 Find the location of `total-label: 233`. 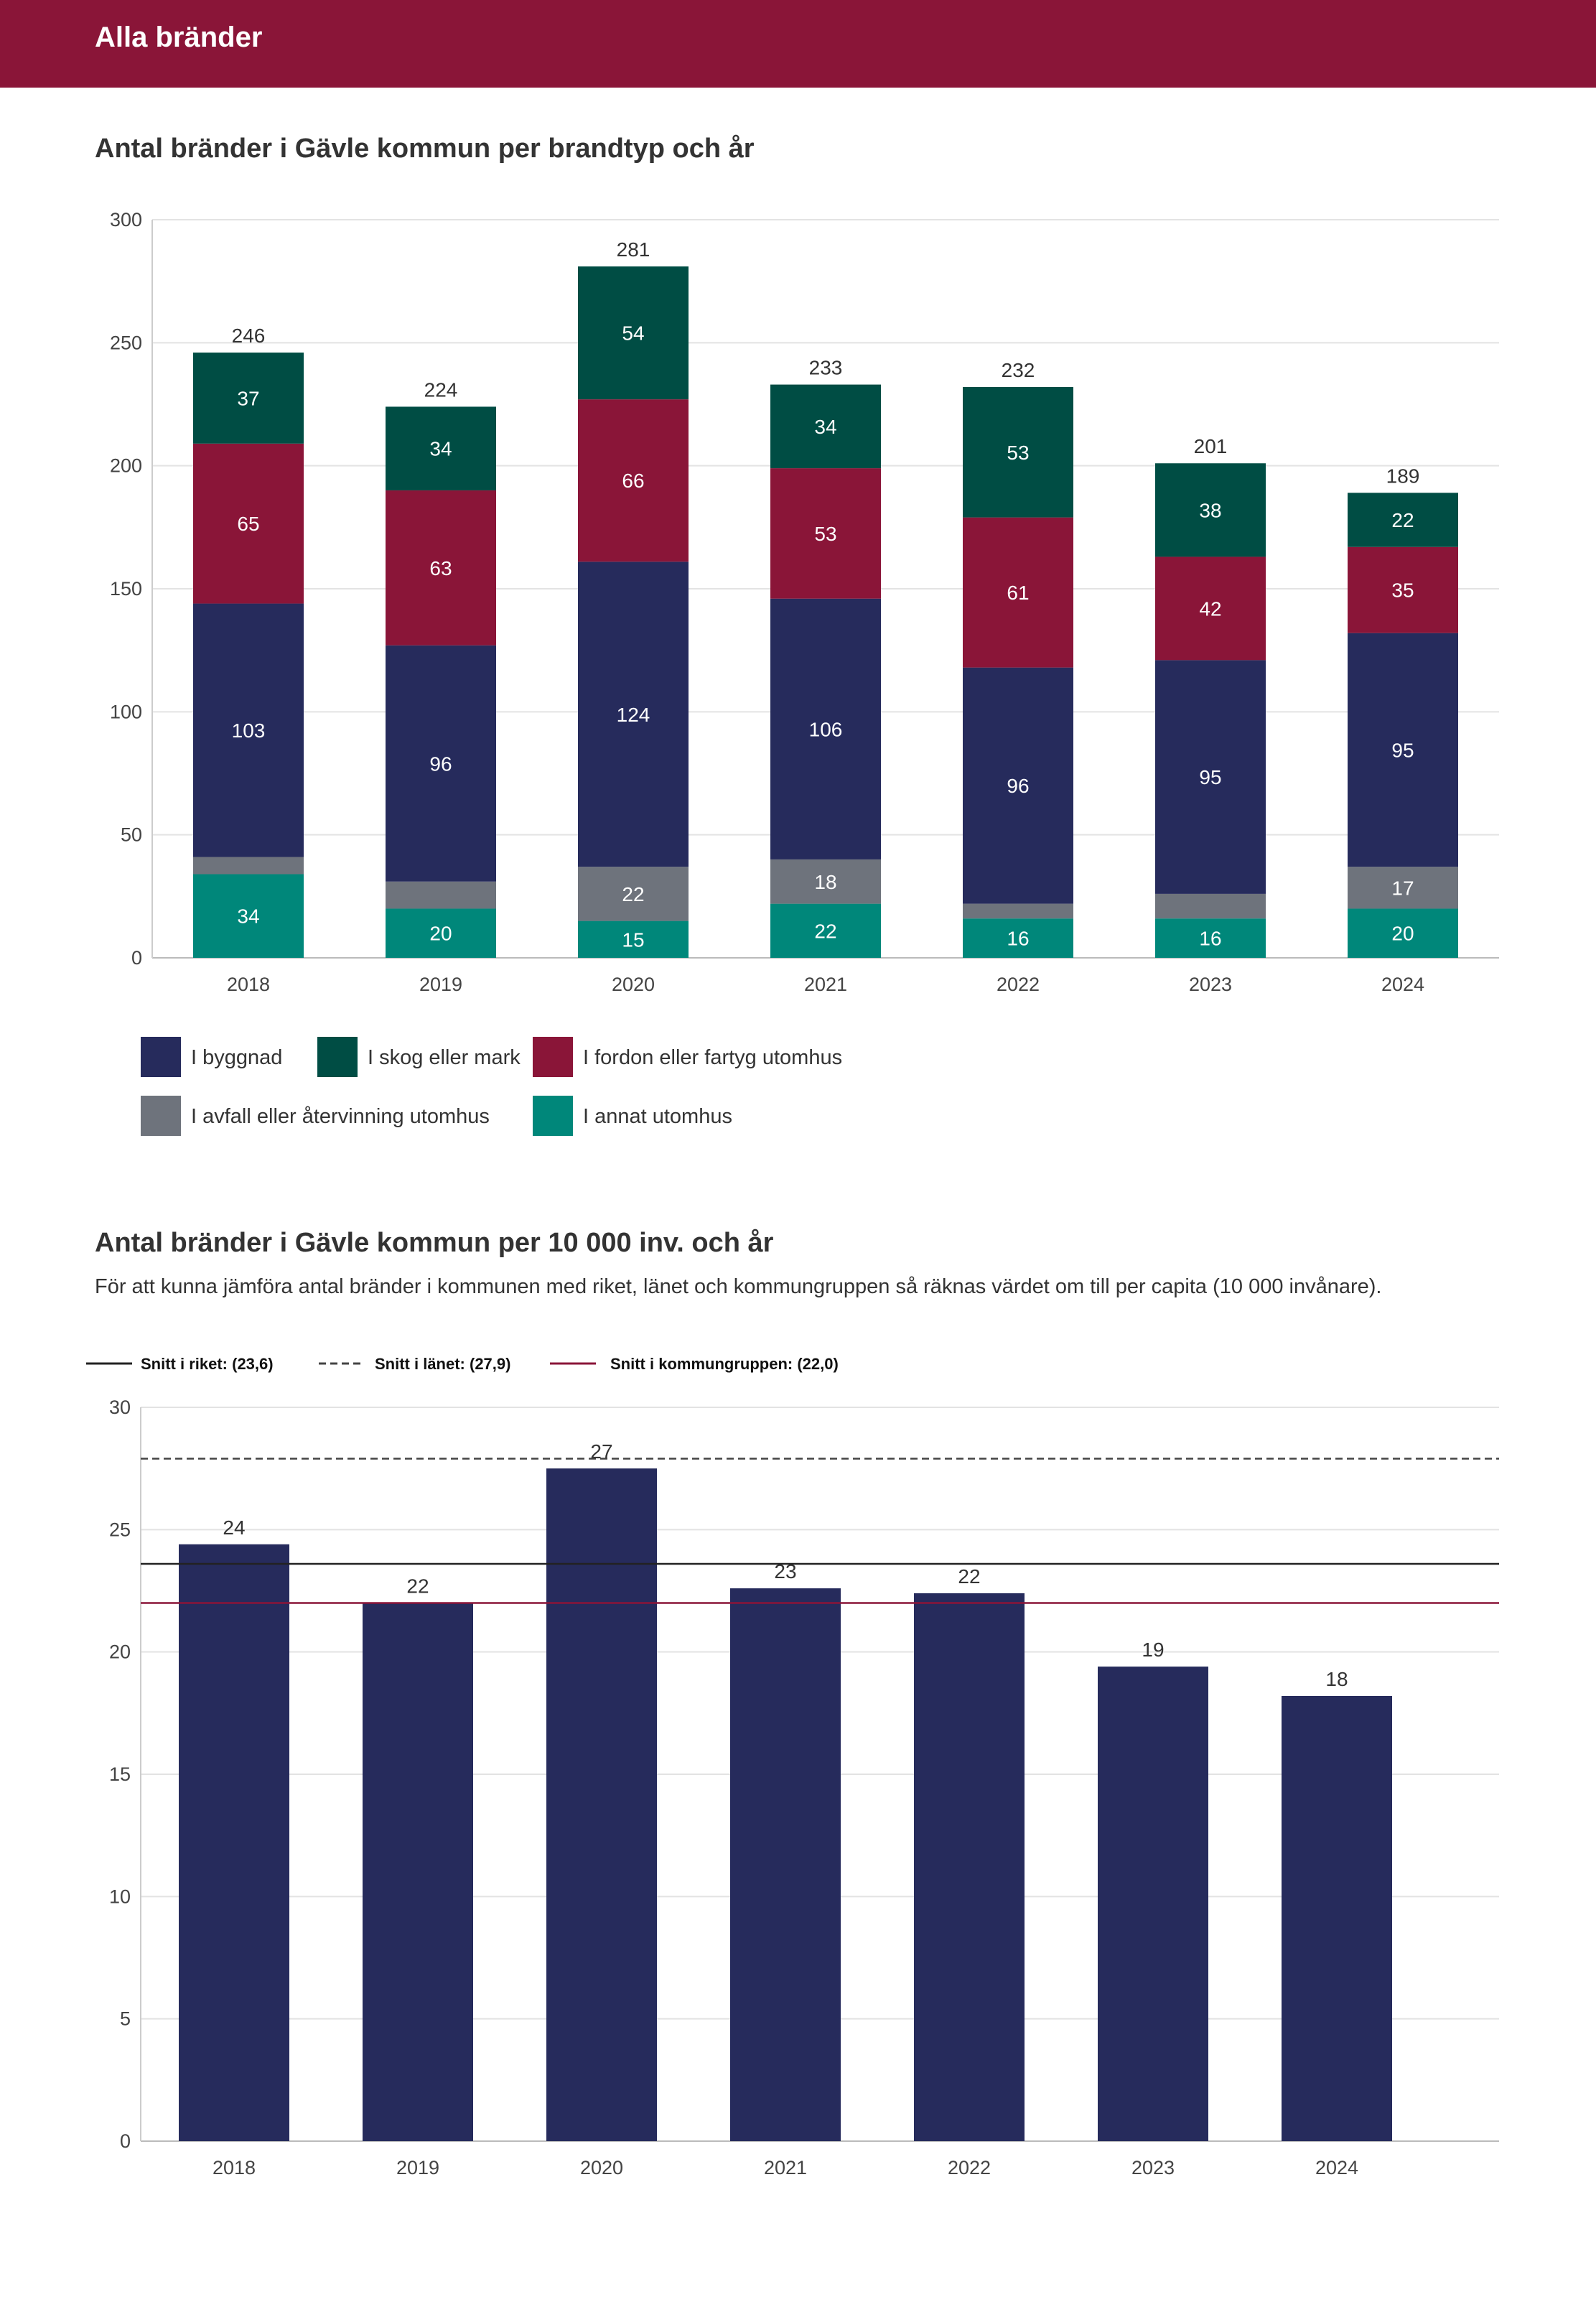

total-label: 233 is located at coordinates (826, 368).